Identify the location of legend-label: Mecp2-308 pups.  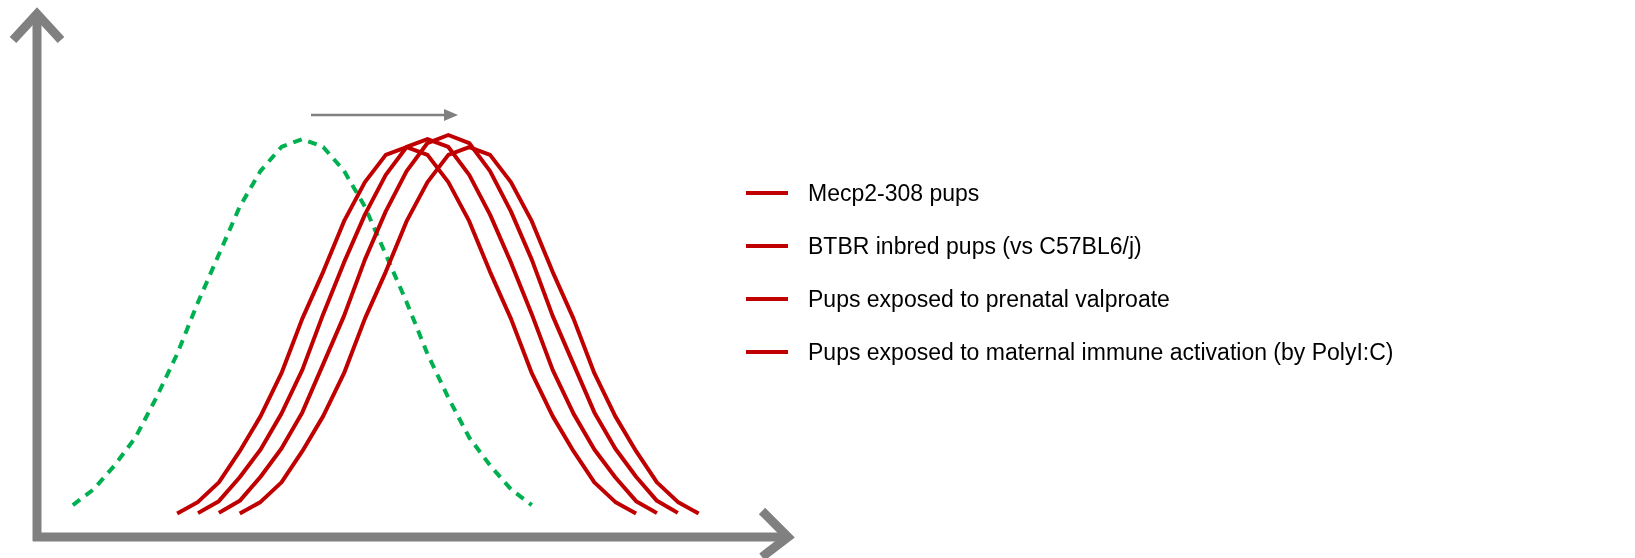
(894, 193).